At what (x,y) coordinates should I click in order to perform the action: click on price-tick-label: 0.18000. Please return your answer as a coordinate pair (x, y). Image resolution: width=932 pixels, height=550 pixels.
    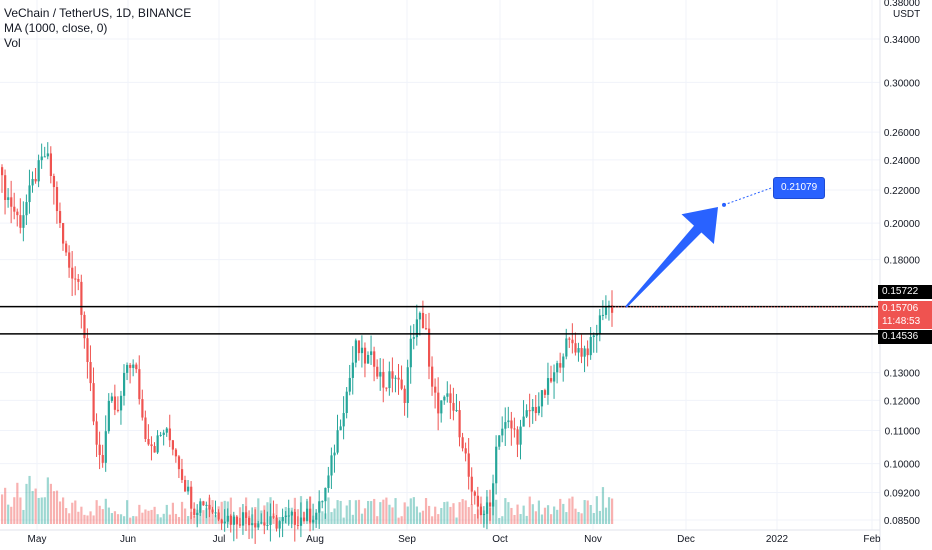
    Looking at the image, I should click on (902, 261).